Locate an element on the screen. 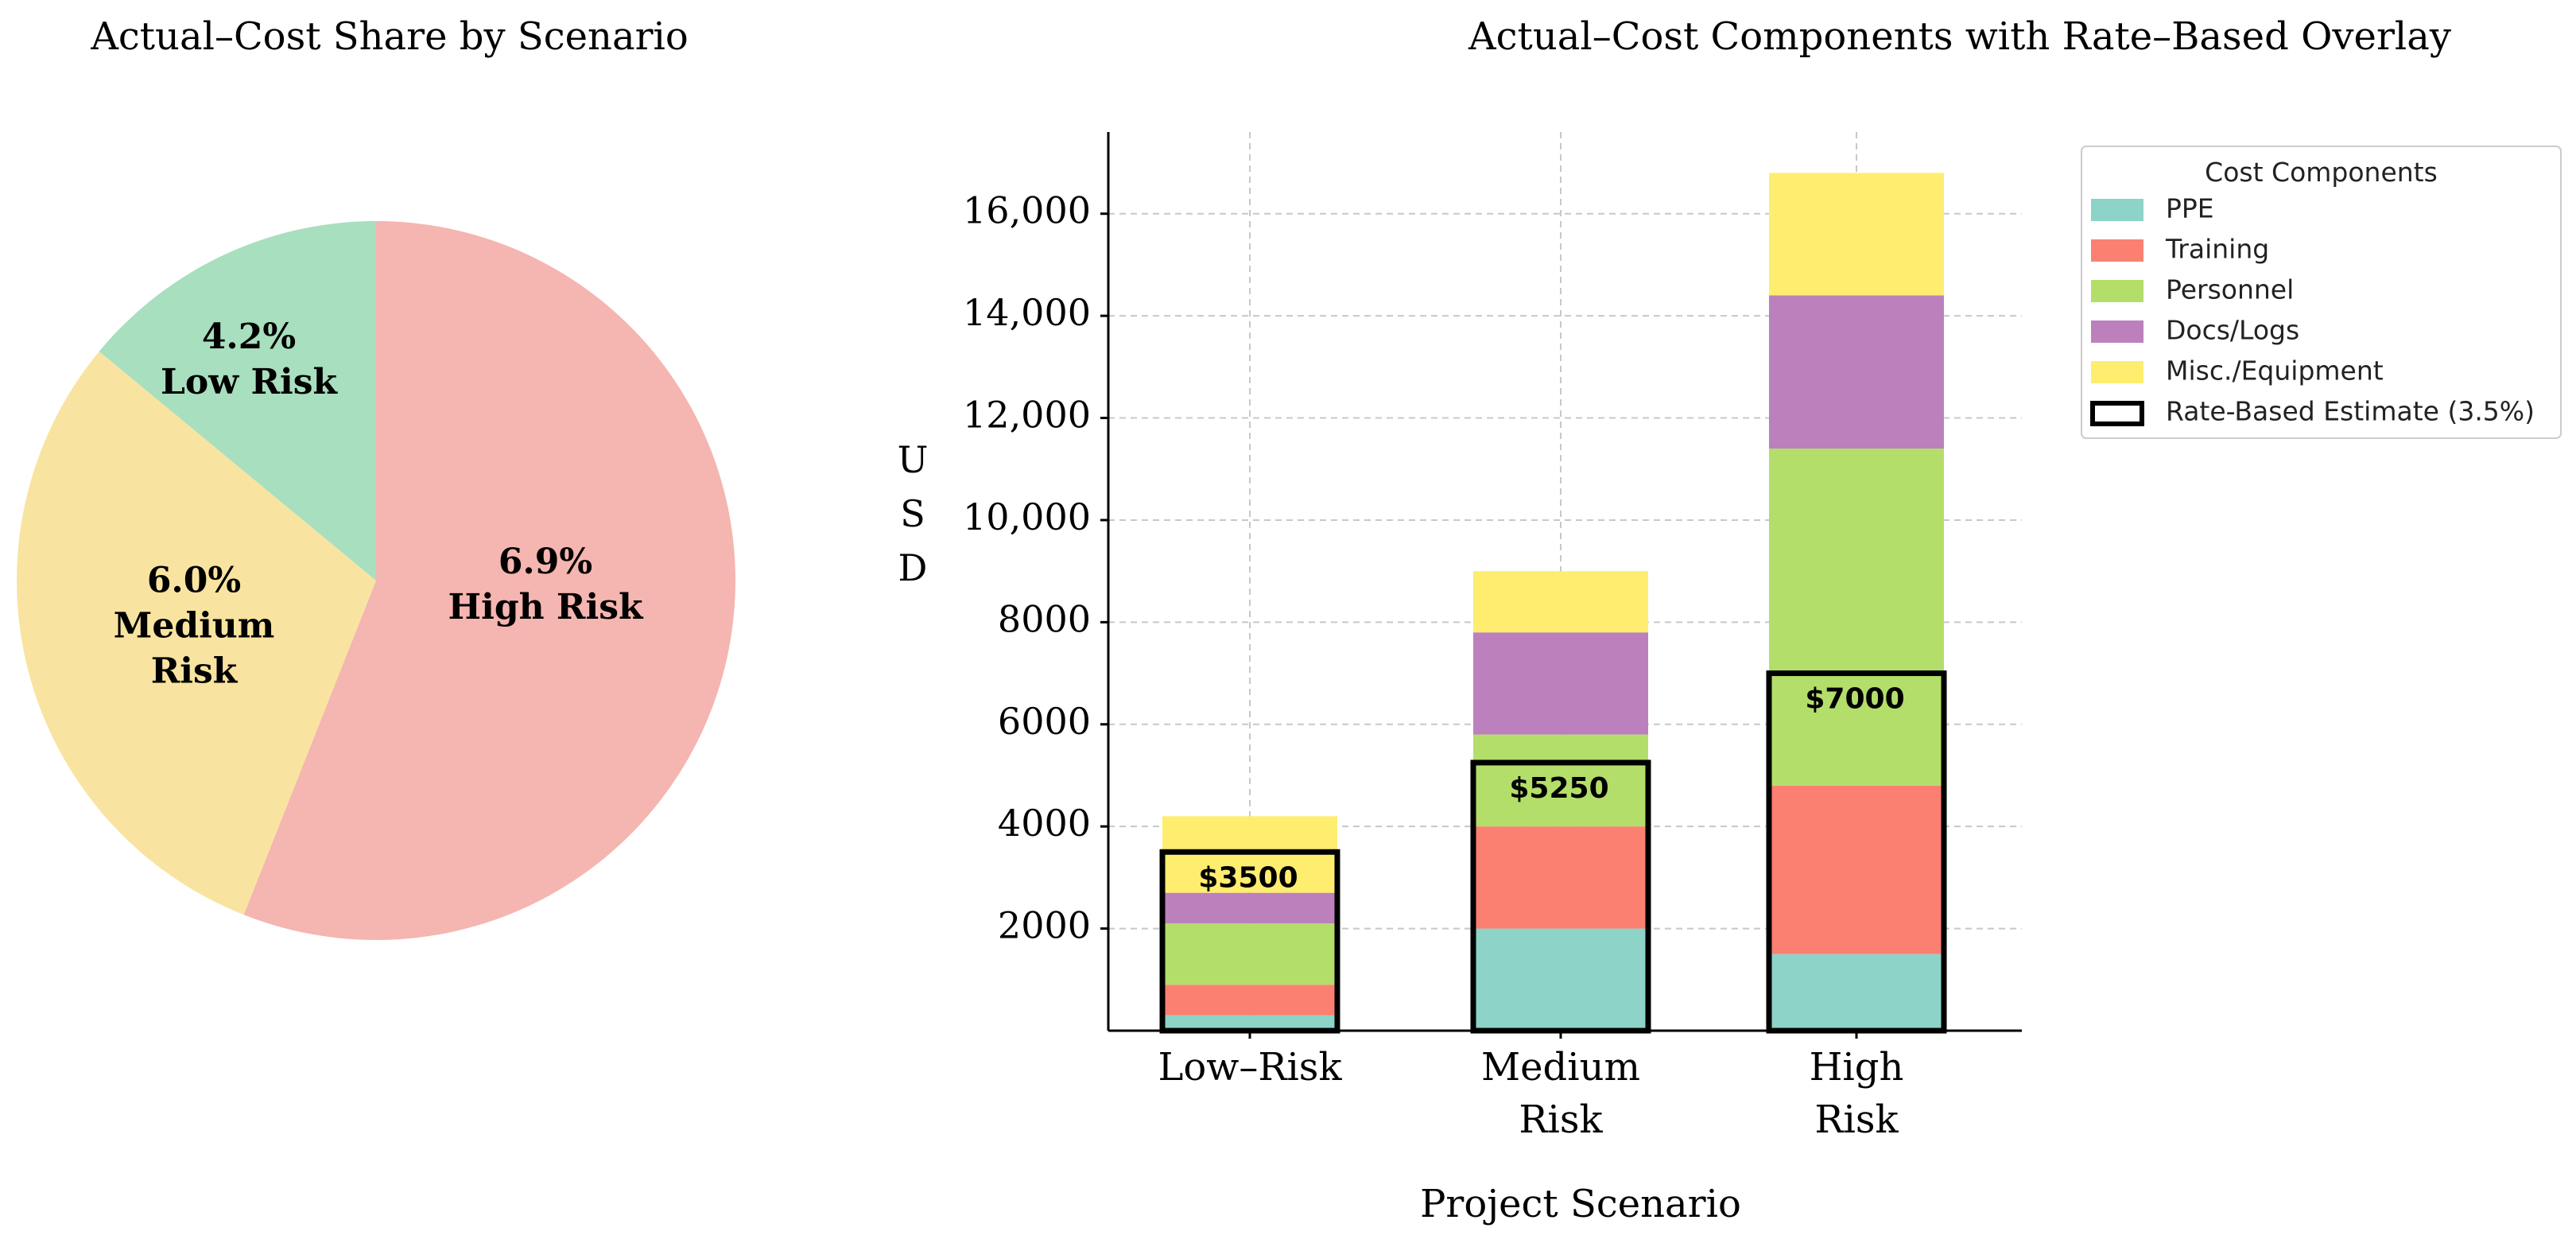 The width and height of the screenshot is (2576, 1247). legend-label: Training is located at coordinates (2217, 249).